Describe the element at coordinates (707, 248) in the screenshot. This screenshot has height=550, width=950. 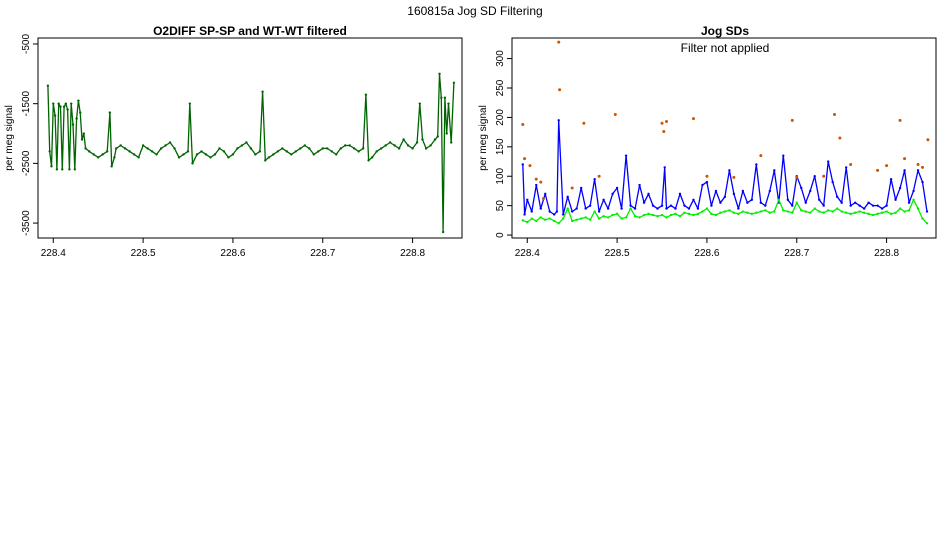
I see `x-axis: 228.4 228.5 228.6 228.7 228.8` at that location.